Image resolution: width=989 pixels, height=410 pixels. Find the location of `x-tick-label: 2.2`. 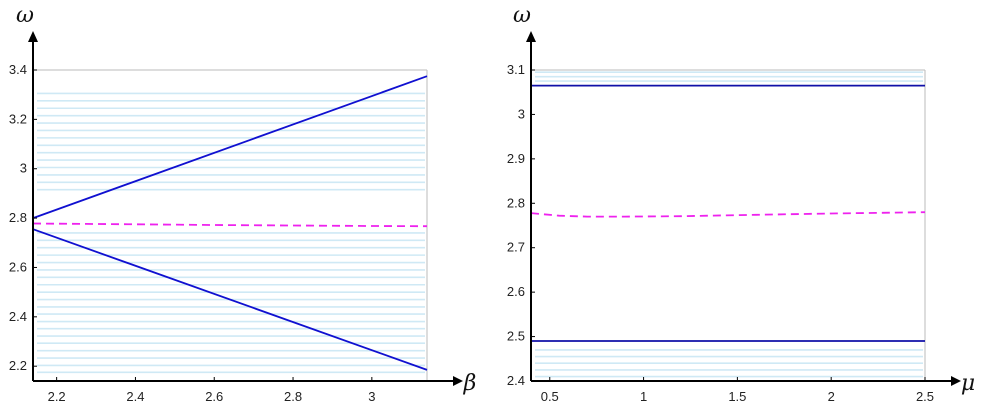

x-tick-label: 2.2 is located at coordinates (57, 396).